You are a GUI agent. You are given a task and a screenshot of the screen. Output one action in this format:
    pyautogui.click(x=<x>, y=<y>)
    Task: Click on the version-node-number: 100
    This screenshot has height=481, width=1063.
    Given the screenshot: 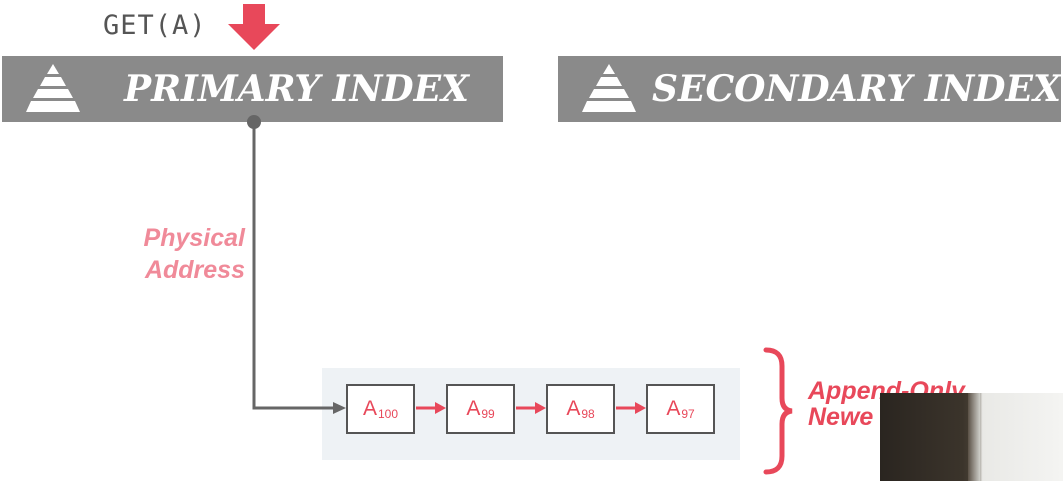 What is the action you would take?
    pyautogui.click(x=388, y=414)
    